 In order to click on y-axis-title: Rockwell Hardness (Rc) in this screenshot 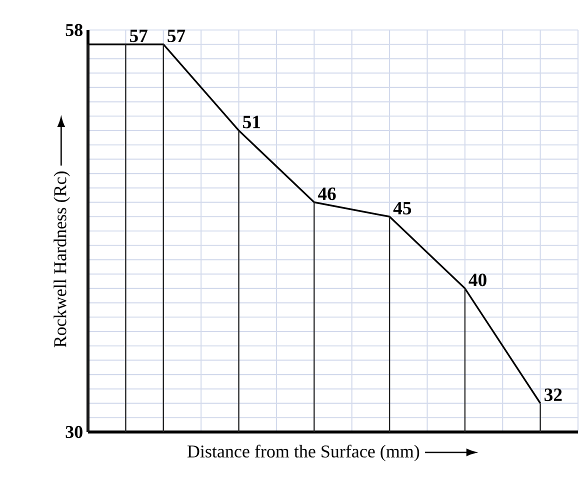, I will do `click(62, 260)`.